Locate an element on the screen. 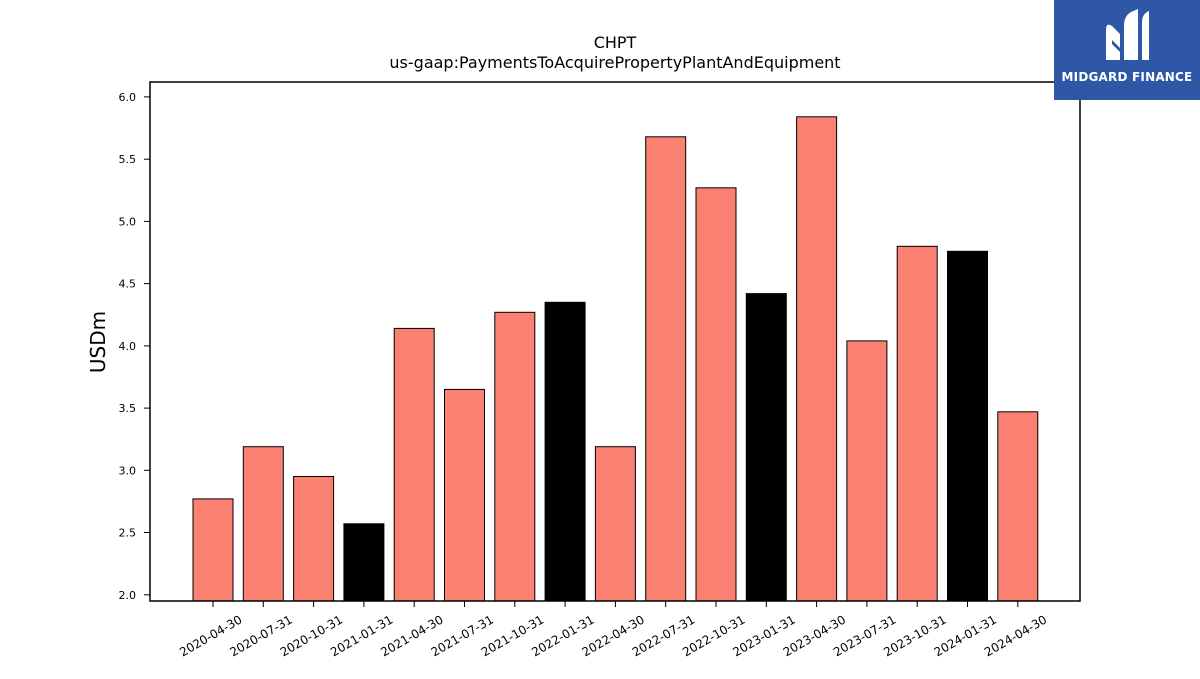  y-tick-label: 3.5 is located at coordinates (128, 408).